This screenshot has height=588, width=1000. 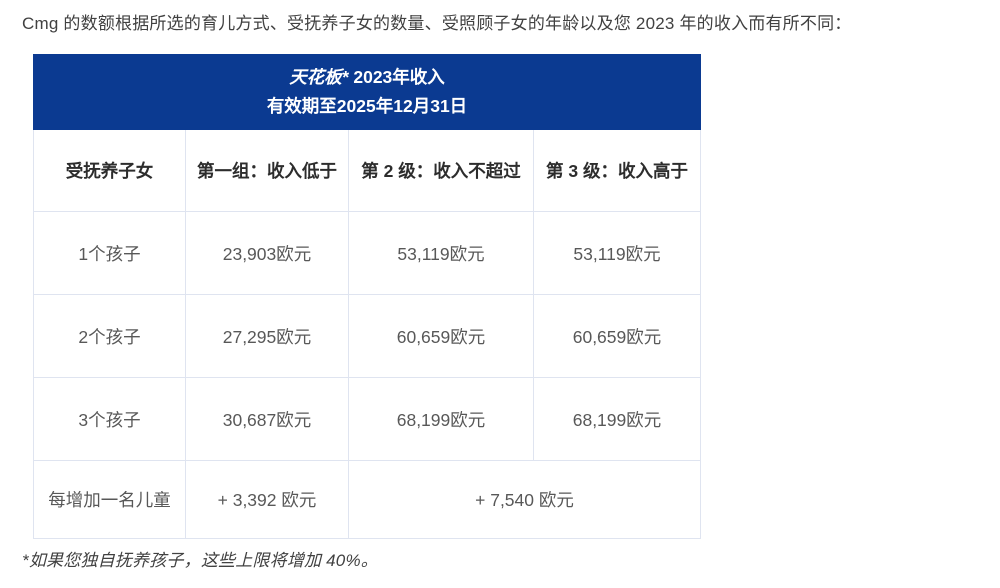 I want to click on column-header-tier3: 第 3 级：收入高于, so click(x=617, y=171).